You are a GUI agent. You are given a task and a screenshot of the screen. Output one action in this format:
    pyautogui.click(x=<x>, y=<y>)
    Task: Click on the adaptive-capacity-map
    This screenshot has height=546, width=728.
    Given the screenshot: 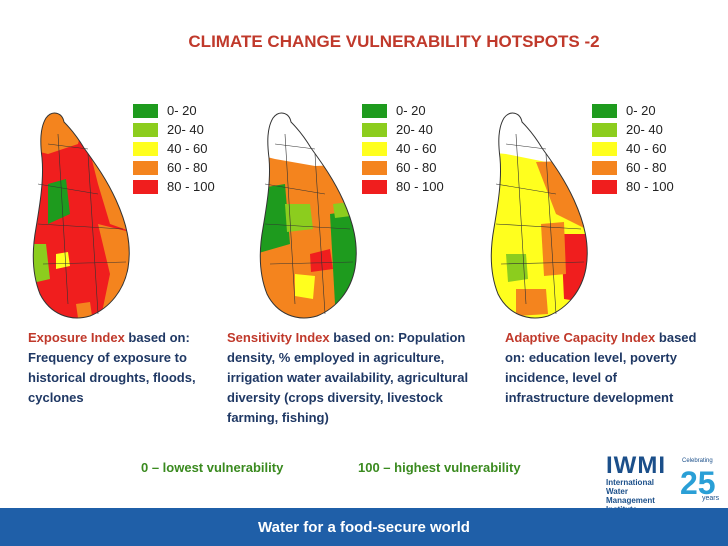 What is the action you would take?
    pyautogui.click(x=541, y=213)
    